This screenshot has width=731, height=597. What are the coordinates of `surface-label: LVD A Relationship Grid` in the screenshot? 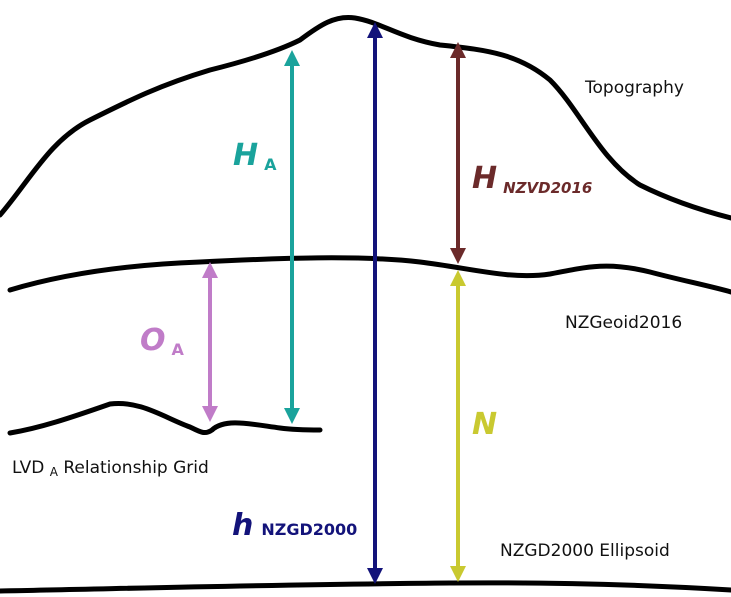 It's located at (110, 469).